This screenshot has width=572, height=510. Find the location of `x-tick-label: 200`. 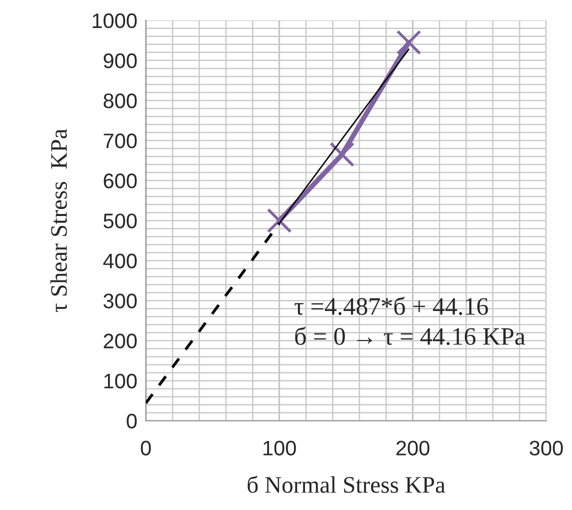

x-tick-label: 200 is located at coordinates (413, 448).